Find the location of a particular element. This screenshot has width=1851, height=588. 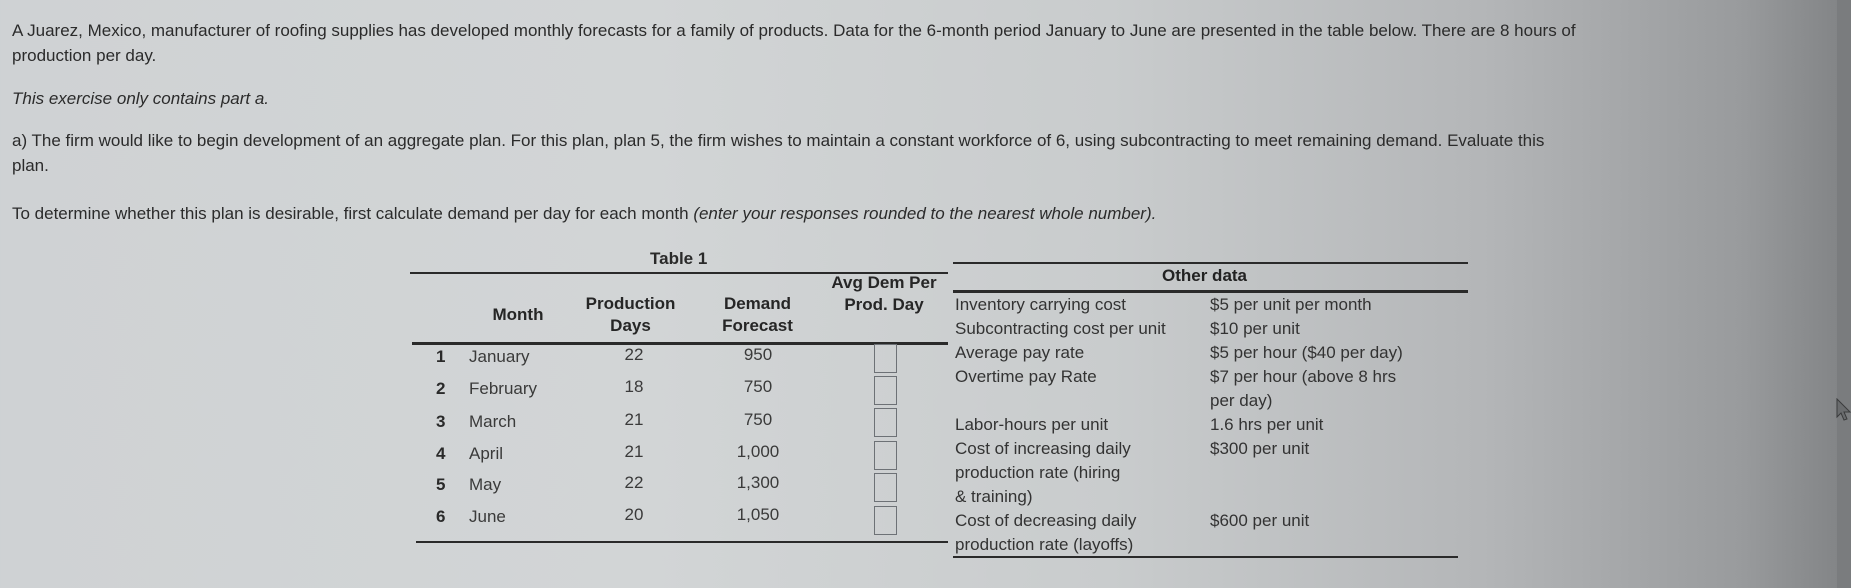

other-data-top-rule is located at coordinates (1210, 263).